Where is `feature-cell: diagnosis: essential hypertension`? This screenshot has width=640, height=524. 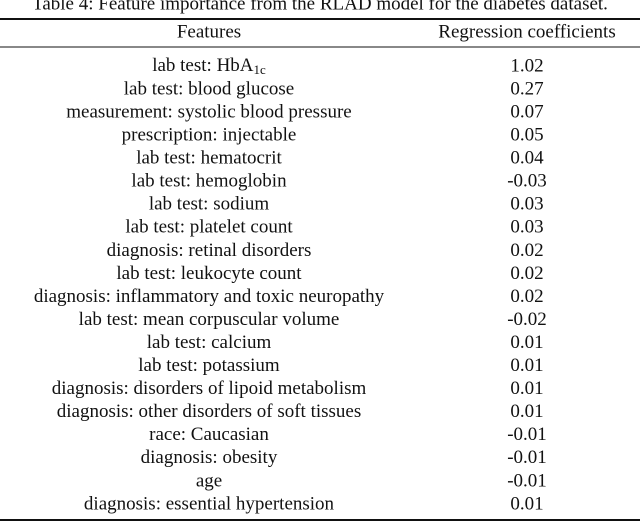
feature-cell: diagnosis: essential hypertension is located at coordinates (209, 503).